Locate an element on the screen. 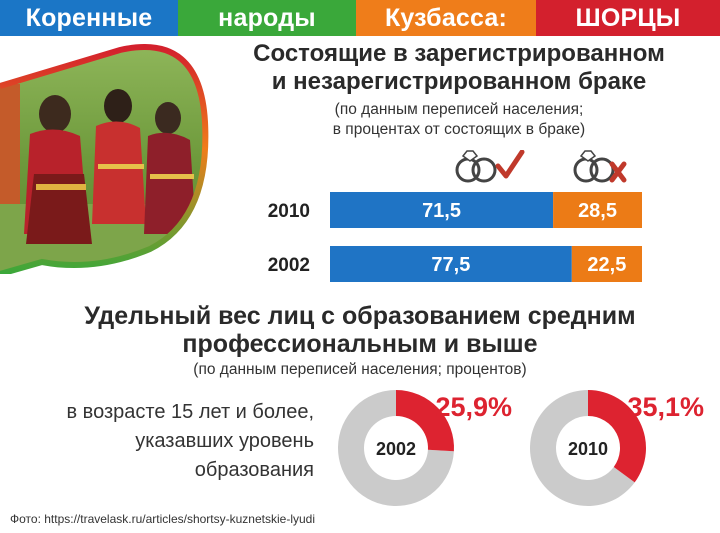  bar-label-2002-registered: 77,5 is located at coordinates (450, 265).